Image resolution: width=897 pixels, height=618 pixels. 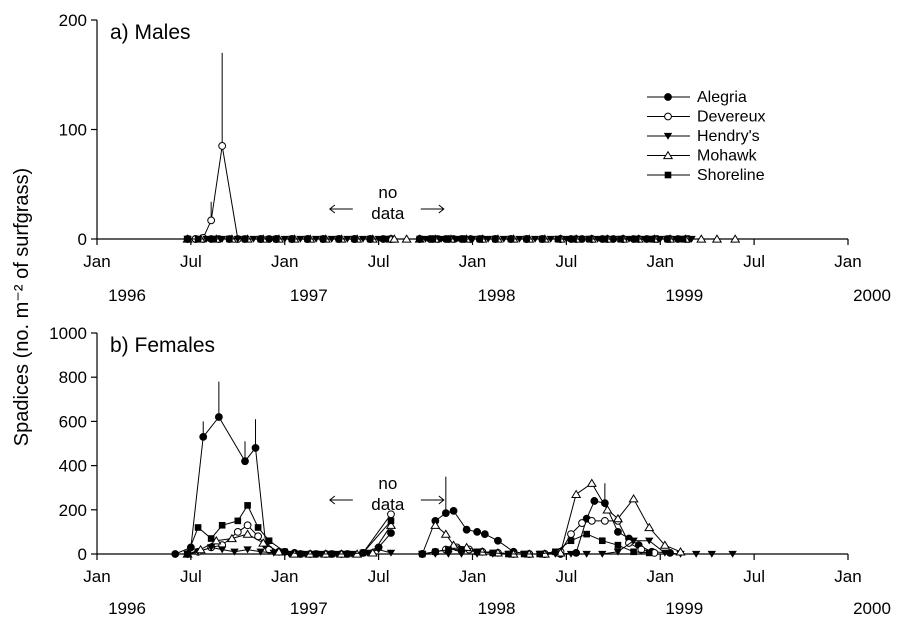 I want to click on y-axis-label: Spadices (no. m⁻² of surfgrass), so click(x=22, y=307).